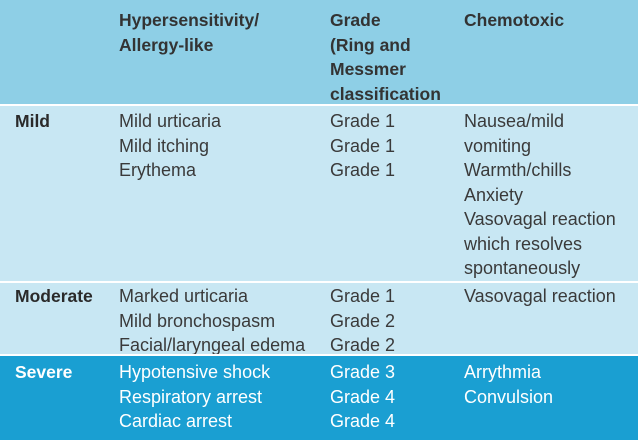  I want to click on chemotoxic-item: vomiting, so click(498, 145).